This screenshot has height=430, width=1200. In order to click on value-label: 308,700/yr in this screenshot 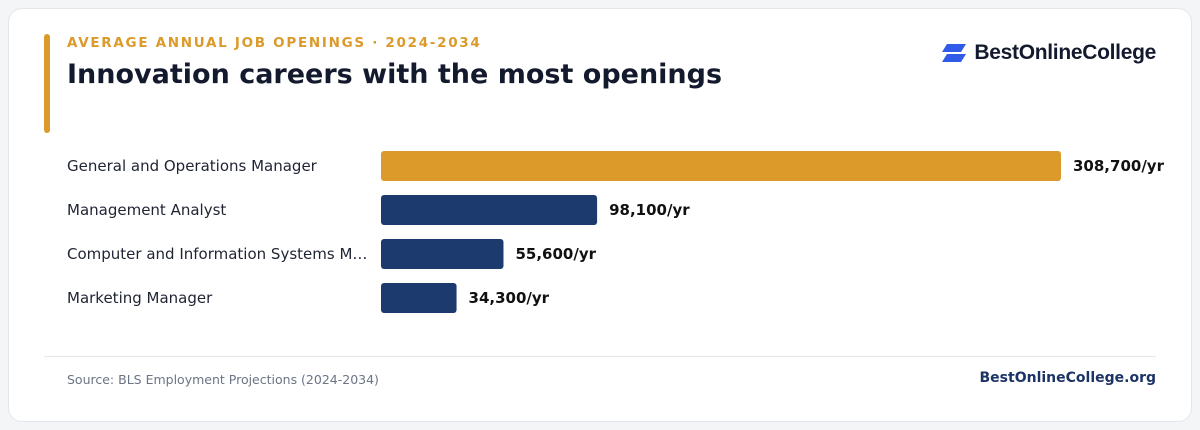, I will do `click(1119, 166)`.